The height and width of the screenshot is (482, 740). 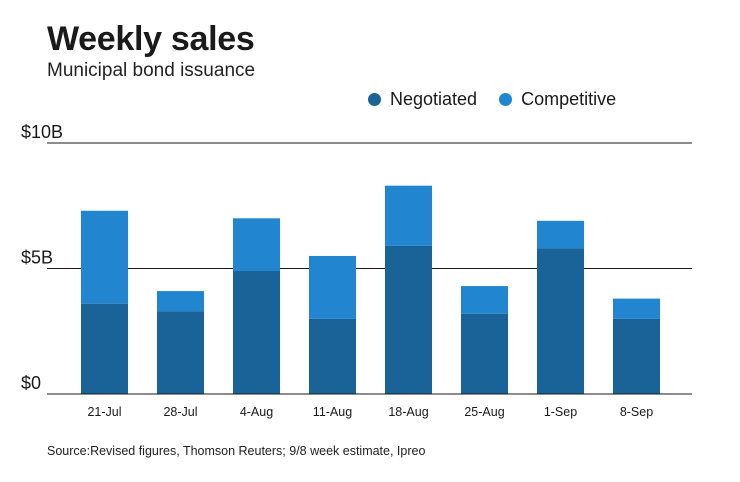 What do you see at coordinates (31, 383) in the screenshot?
I see `y-tick-label-0: $0` at bounding box center [31, 383].